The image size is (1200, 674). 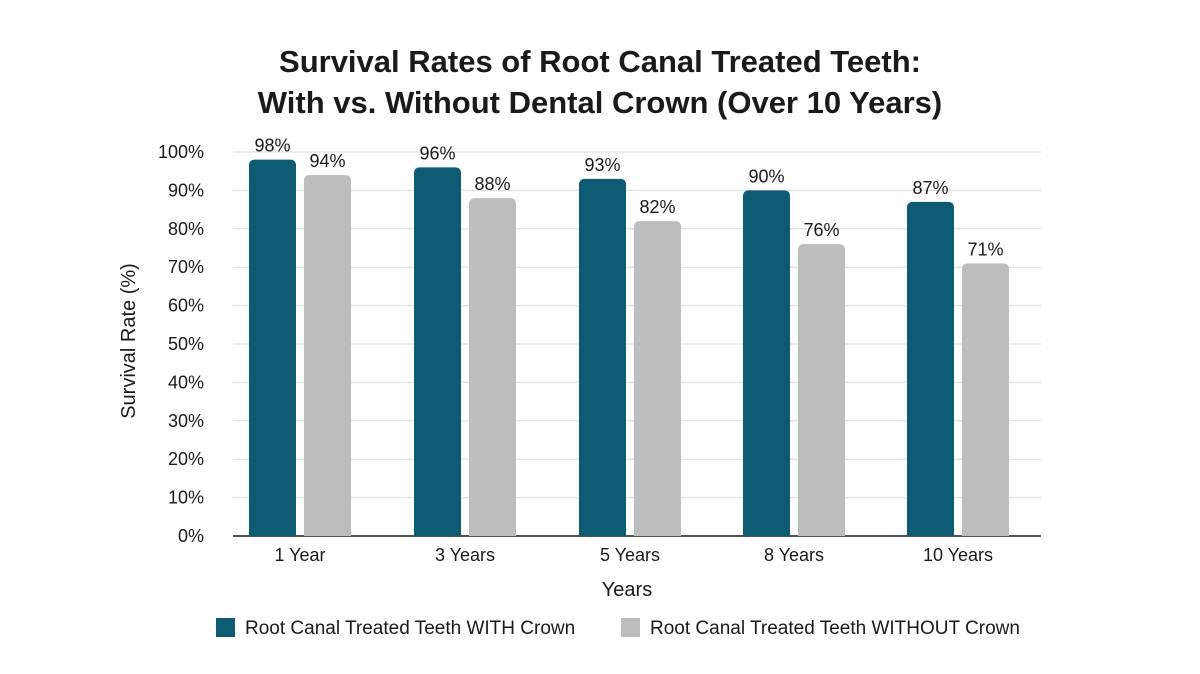 I want to click on x-tick-label: 8 Years, so click(x=794, y=555).